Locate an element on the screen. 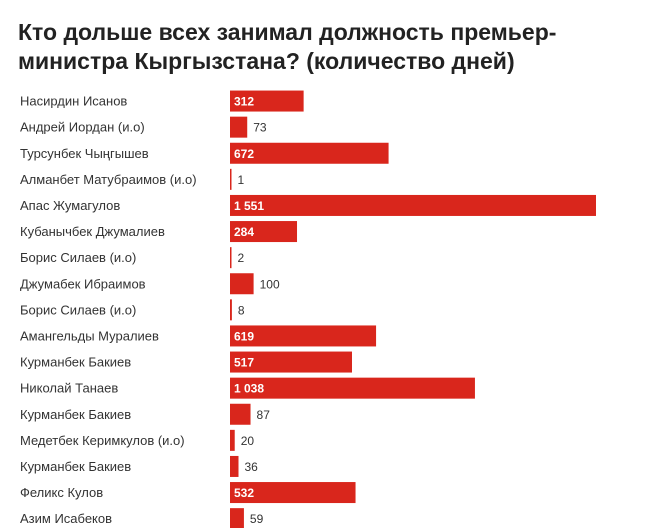 This screenshot has height=528, width=655. value-label: 1 038 is located at coordinates (249, 389).